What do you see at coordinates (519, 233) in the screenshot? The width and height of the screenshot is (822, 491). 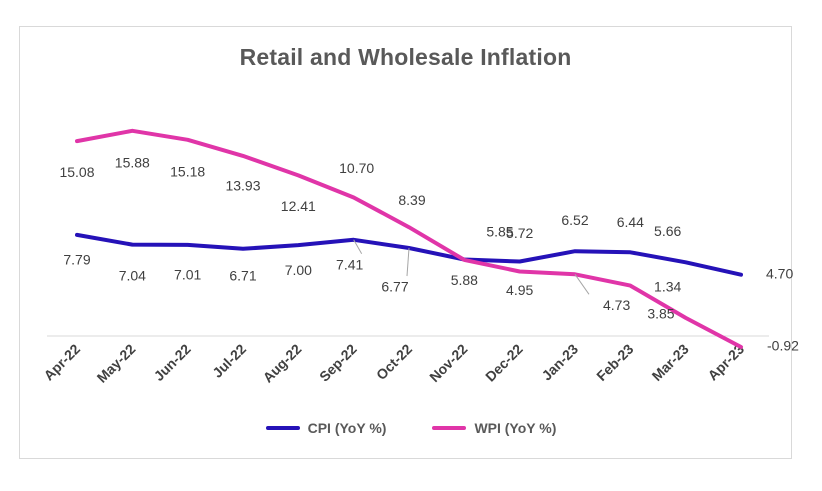 I see `cpi-data-label: 5.72` at bounding box center [519, 233].